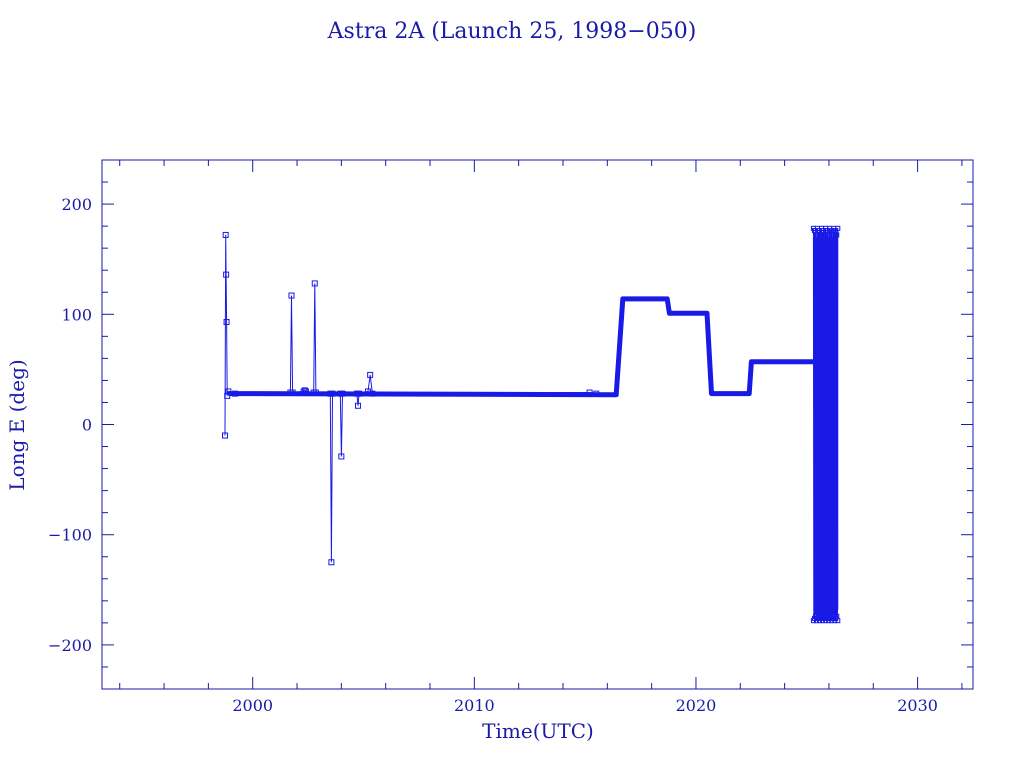 The height and width of the screenshot is (768, 1024). What do you see at coordinates (696, 705) in the screenshot?
I see `x-tick-label: 2020` at bounding box center [696, 705].